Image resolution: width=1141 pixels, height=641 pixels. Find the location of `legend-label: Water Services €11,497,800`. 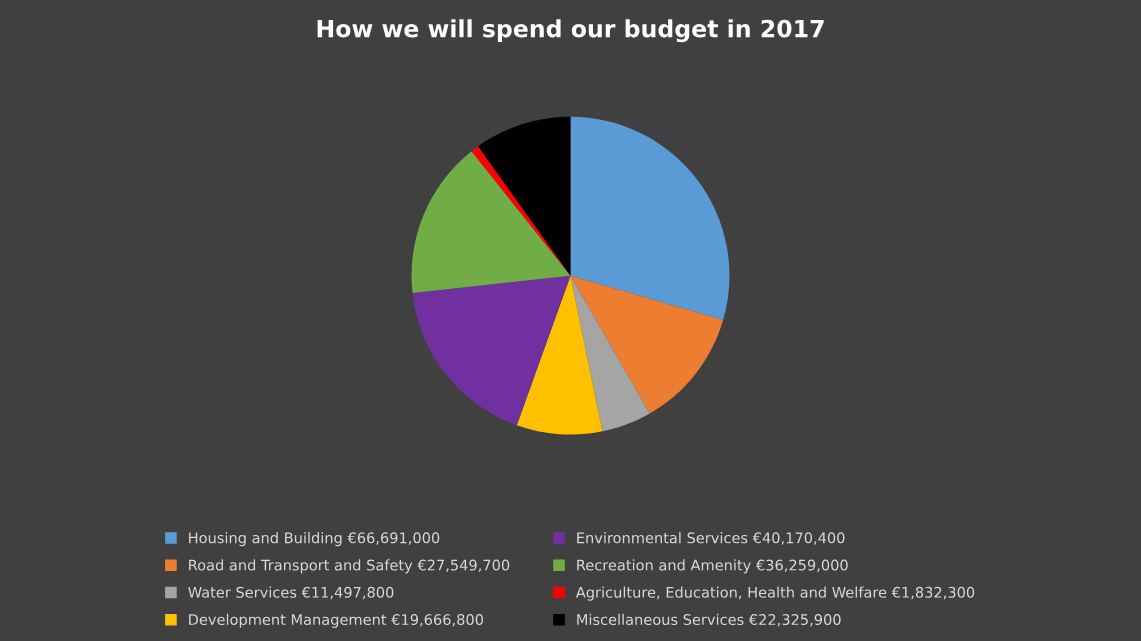

legend-label: Water Services €11,497,800 is located at coordinates (291, 593).